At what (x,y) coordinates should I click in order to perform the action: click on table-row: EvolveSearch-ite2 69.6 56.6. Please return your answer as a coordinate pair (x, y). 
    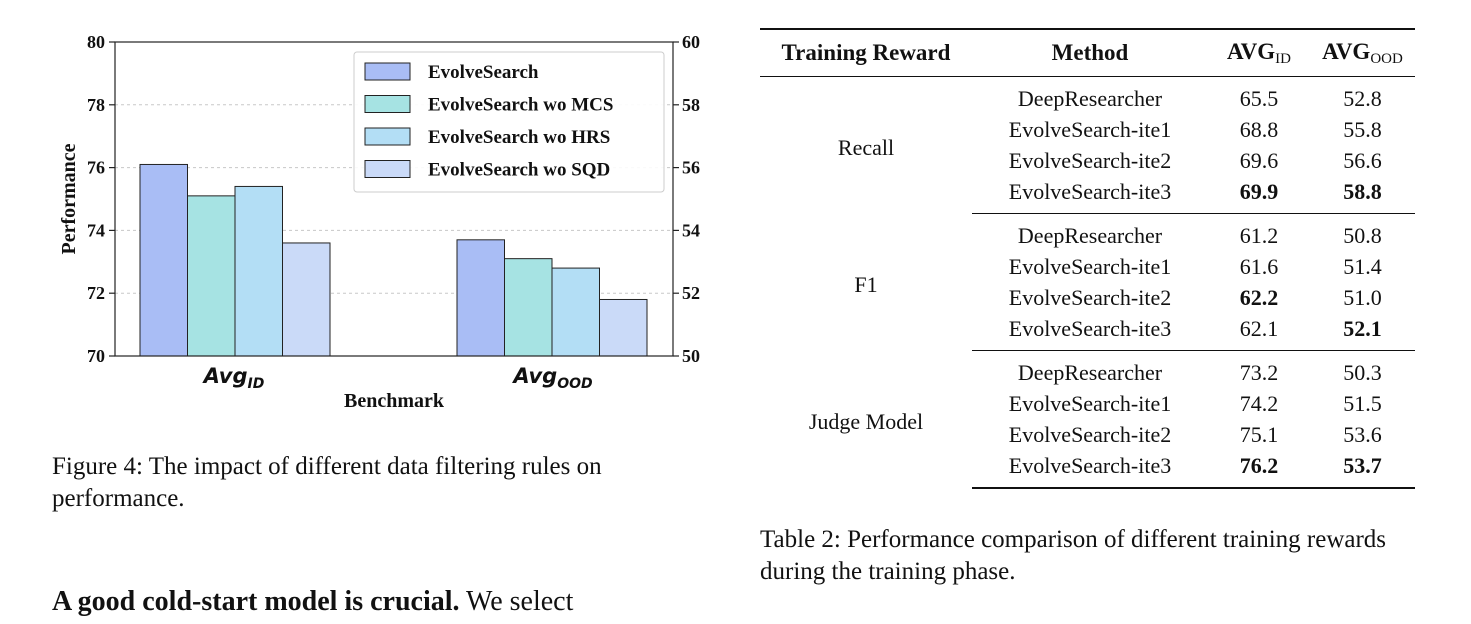
    Looking at the image, I should click on (1087, 160).